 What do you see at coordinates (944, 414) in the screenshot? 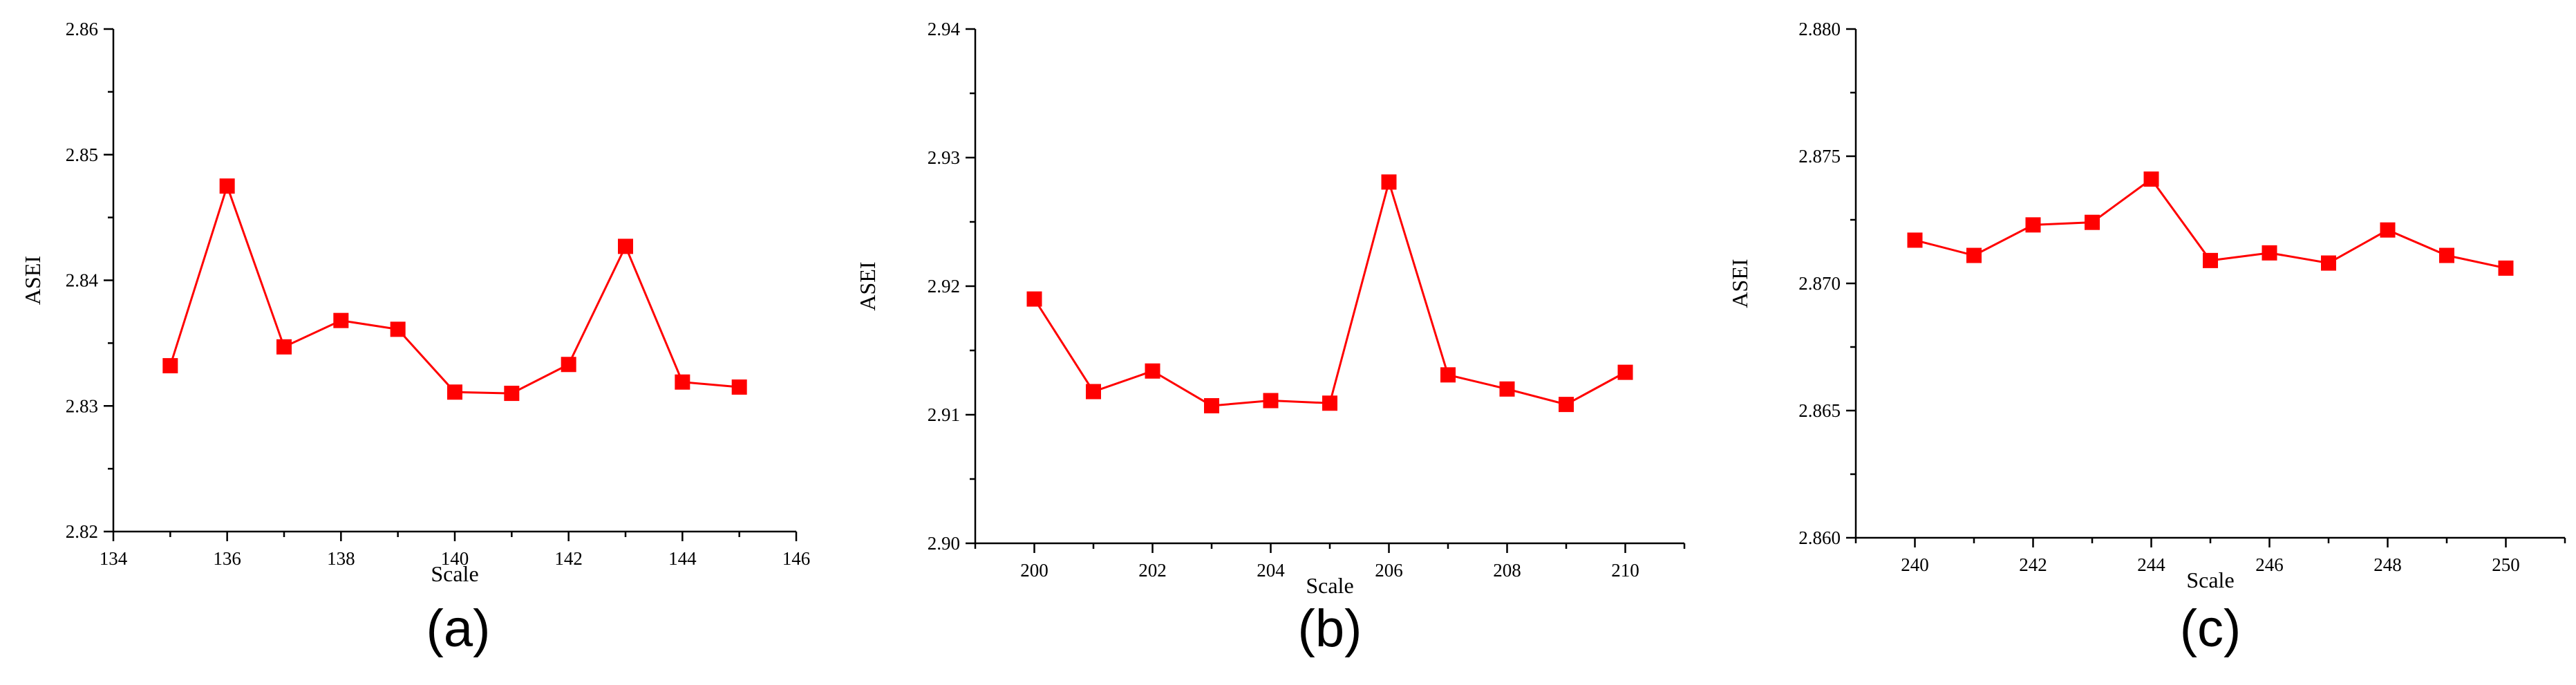
I see `y-tick-label: 2.91` at bounding box center [944, 414].